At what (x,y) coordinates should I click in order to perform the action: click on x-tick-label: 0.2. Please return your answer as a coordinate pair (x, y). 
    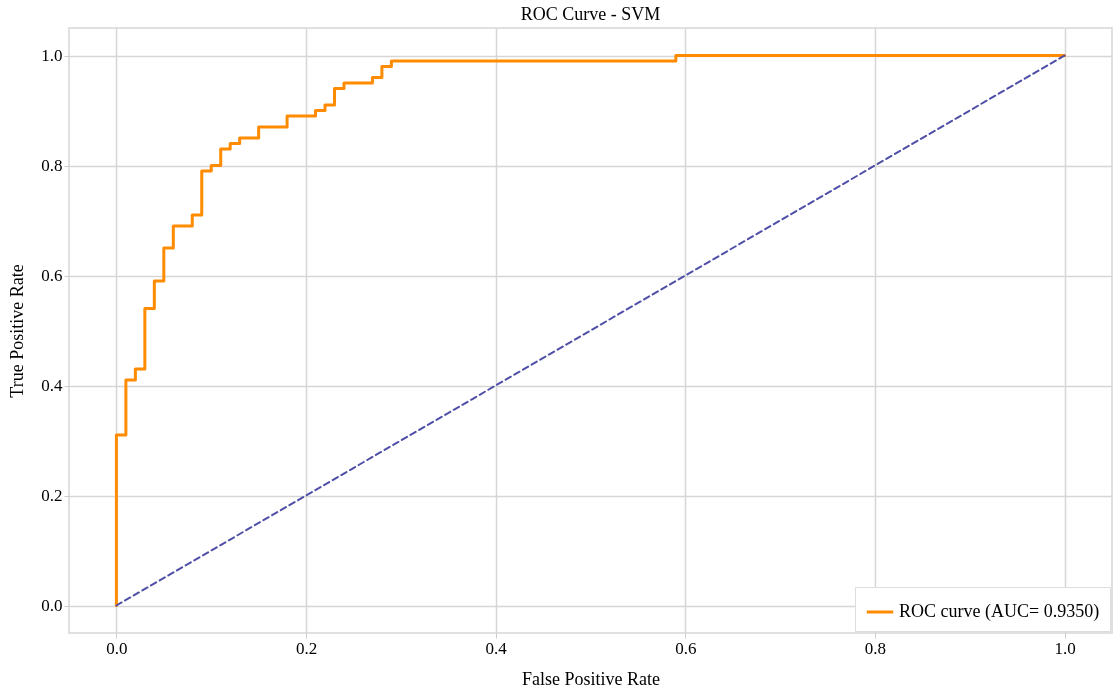
    Looking at the image, I should click on (306, 648).